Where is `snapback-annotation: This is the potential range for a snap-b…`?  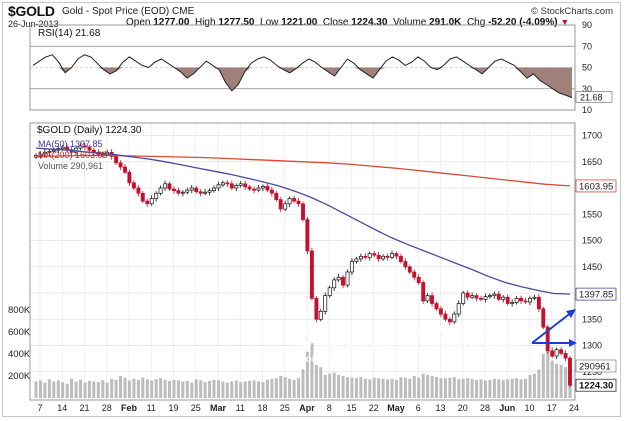 snapback-annotation: This is the potential range for a snap-b… is located at coordinates (407, 344).